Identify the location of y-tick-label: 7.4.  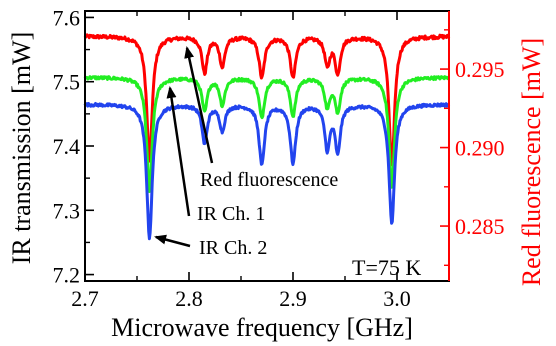
(67, 146).